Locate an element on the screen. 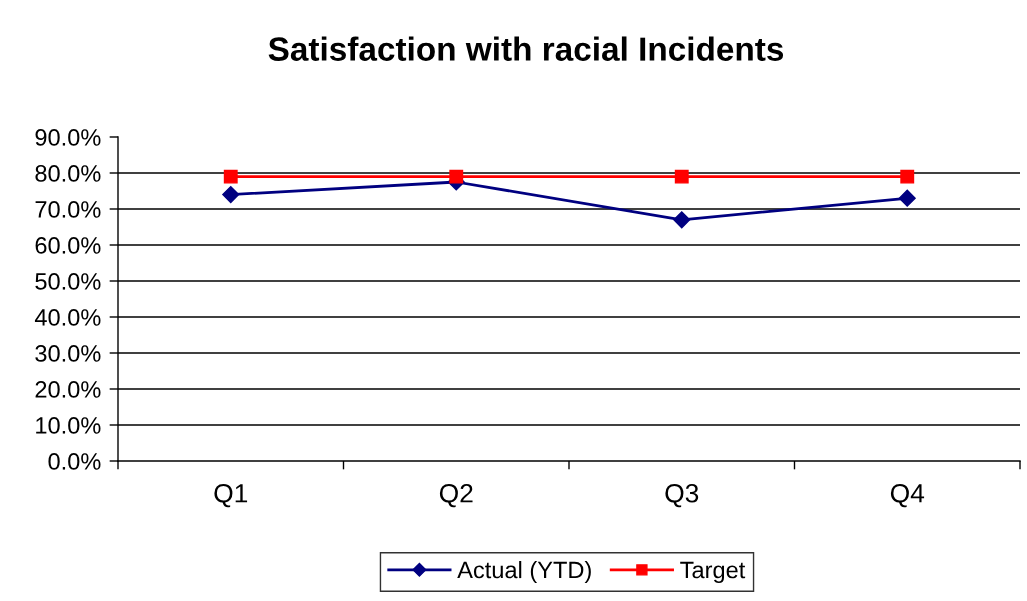  y-tick-label: 60.0% is located at coordinates (68, 245).